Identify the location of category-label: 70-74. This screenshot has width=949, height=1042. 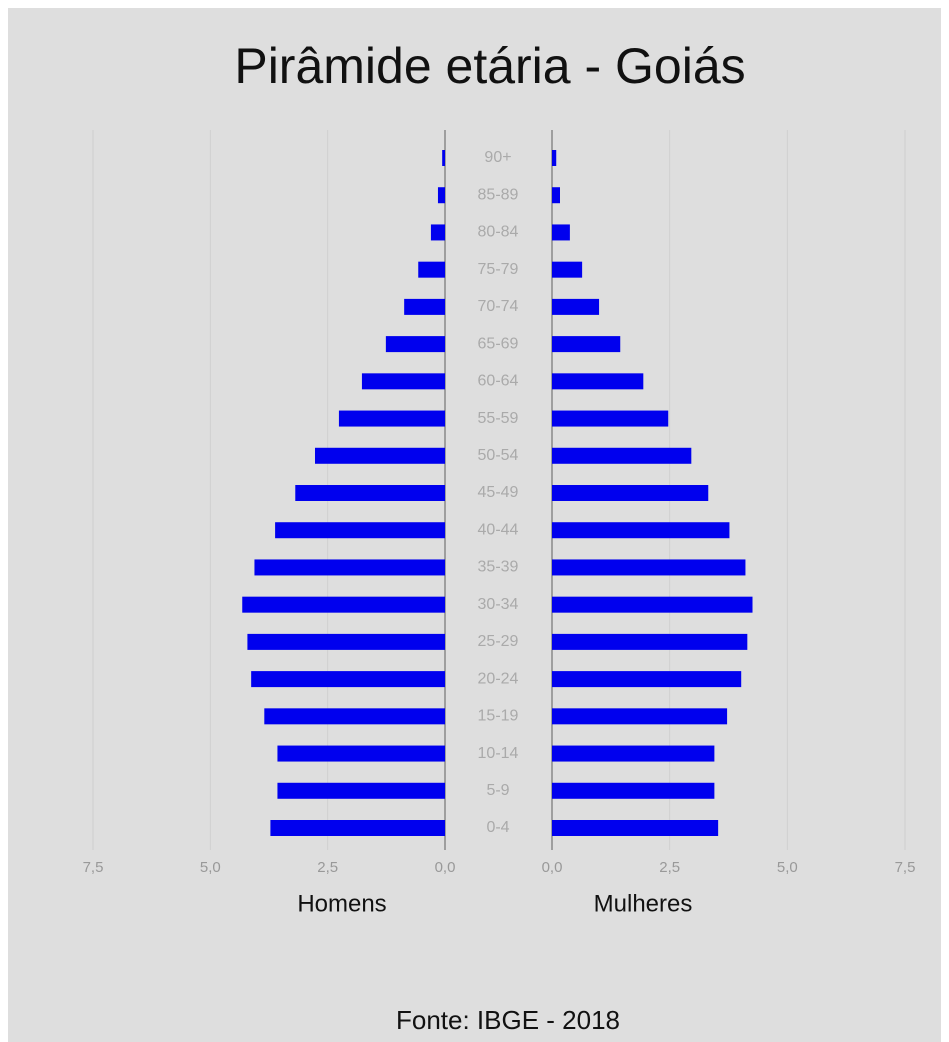
(498, 306).